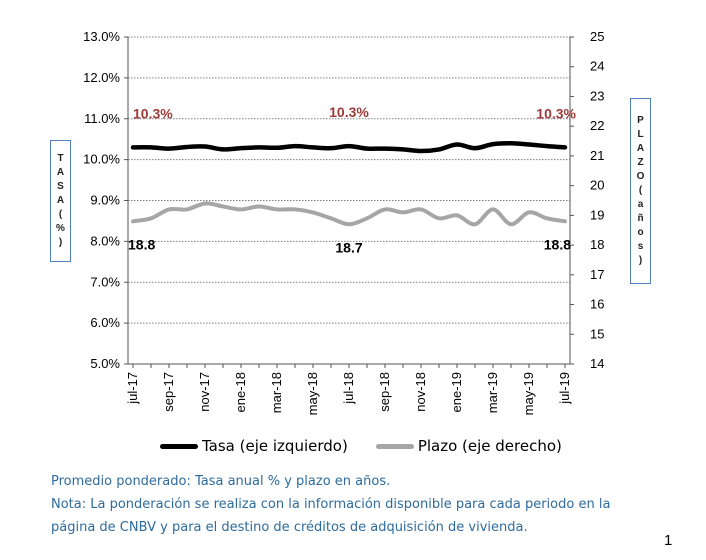 Image resolution: width=706 pixels, height=560 pixels. I want to click on x-tick-label: jul-17, so click(132, 388).